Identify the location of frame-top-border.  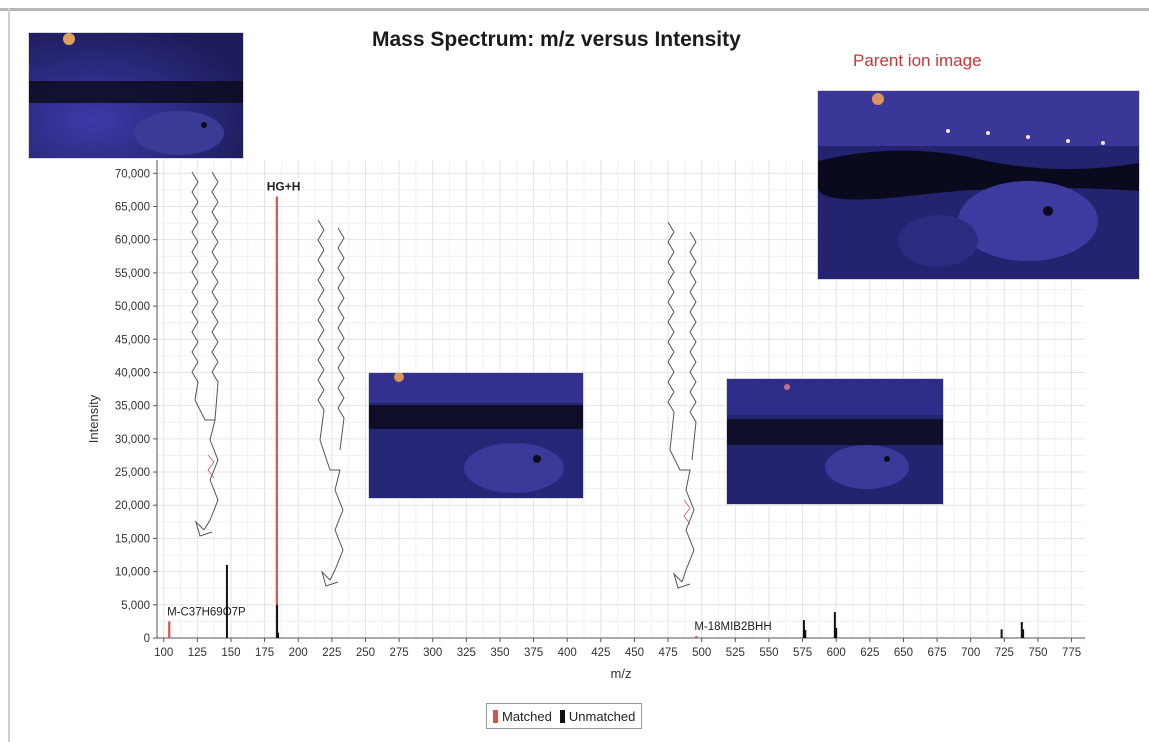
(574, 9).